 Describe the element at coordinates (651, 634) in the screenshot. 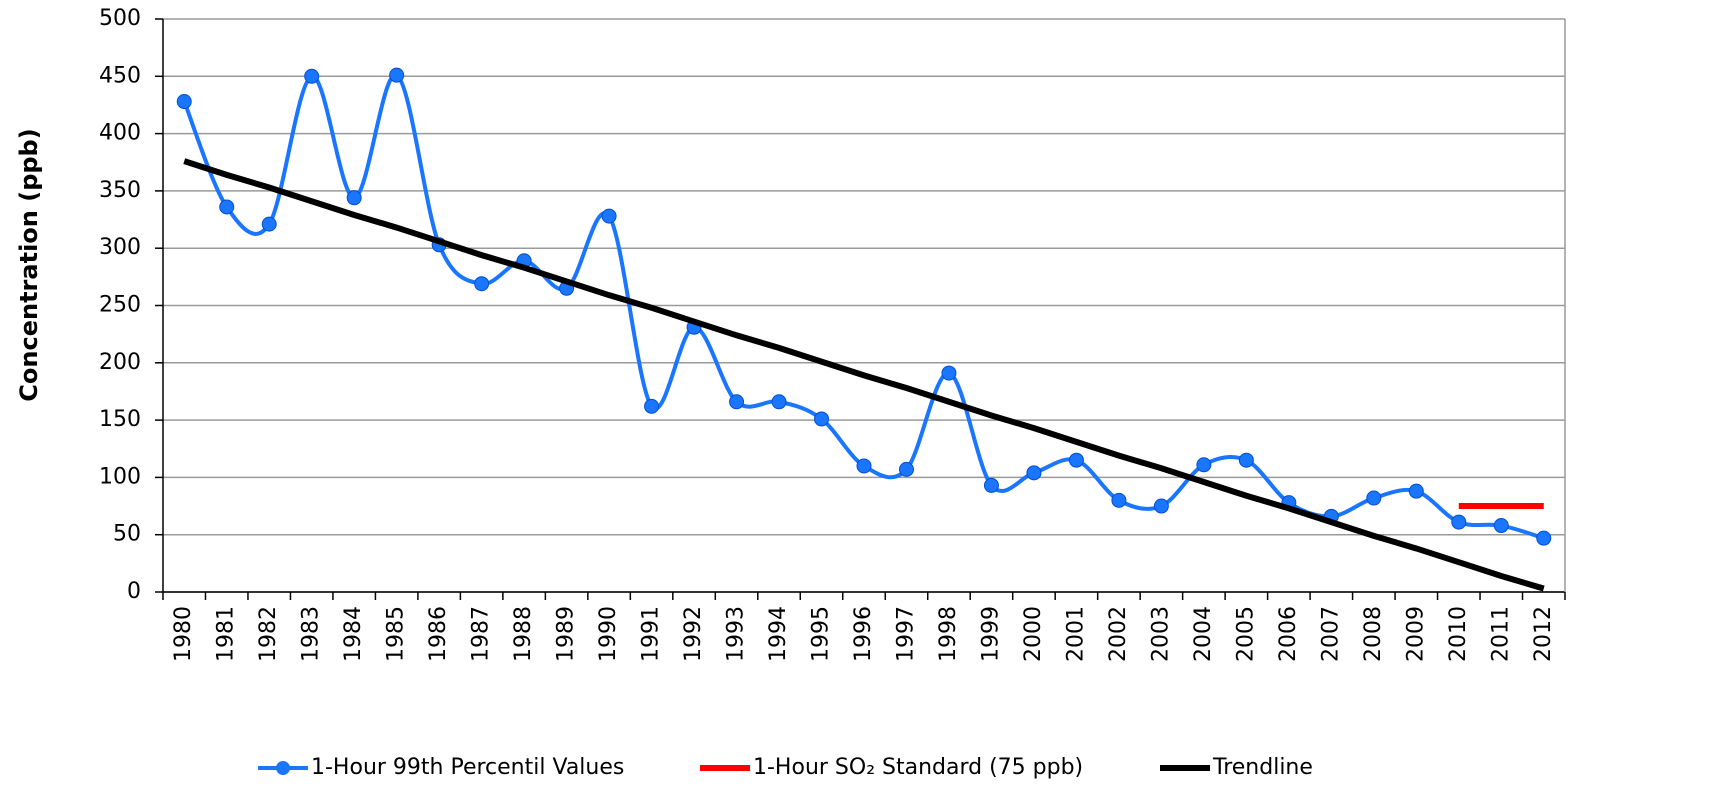

I see `x-tick-label: 1991` at that location.